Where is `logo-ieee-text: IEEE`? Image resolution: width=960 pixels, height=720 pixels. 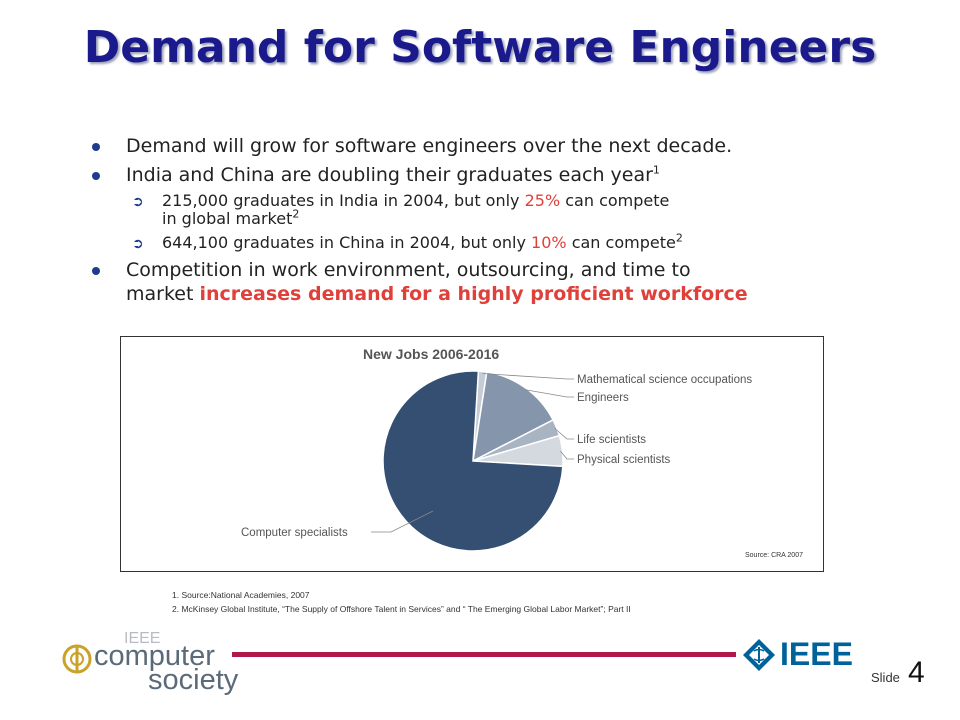
logo-ieee-text: IEEE is located at coordinates (142, 638).